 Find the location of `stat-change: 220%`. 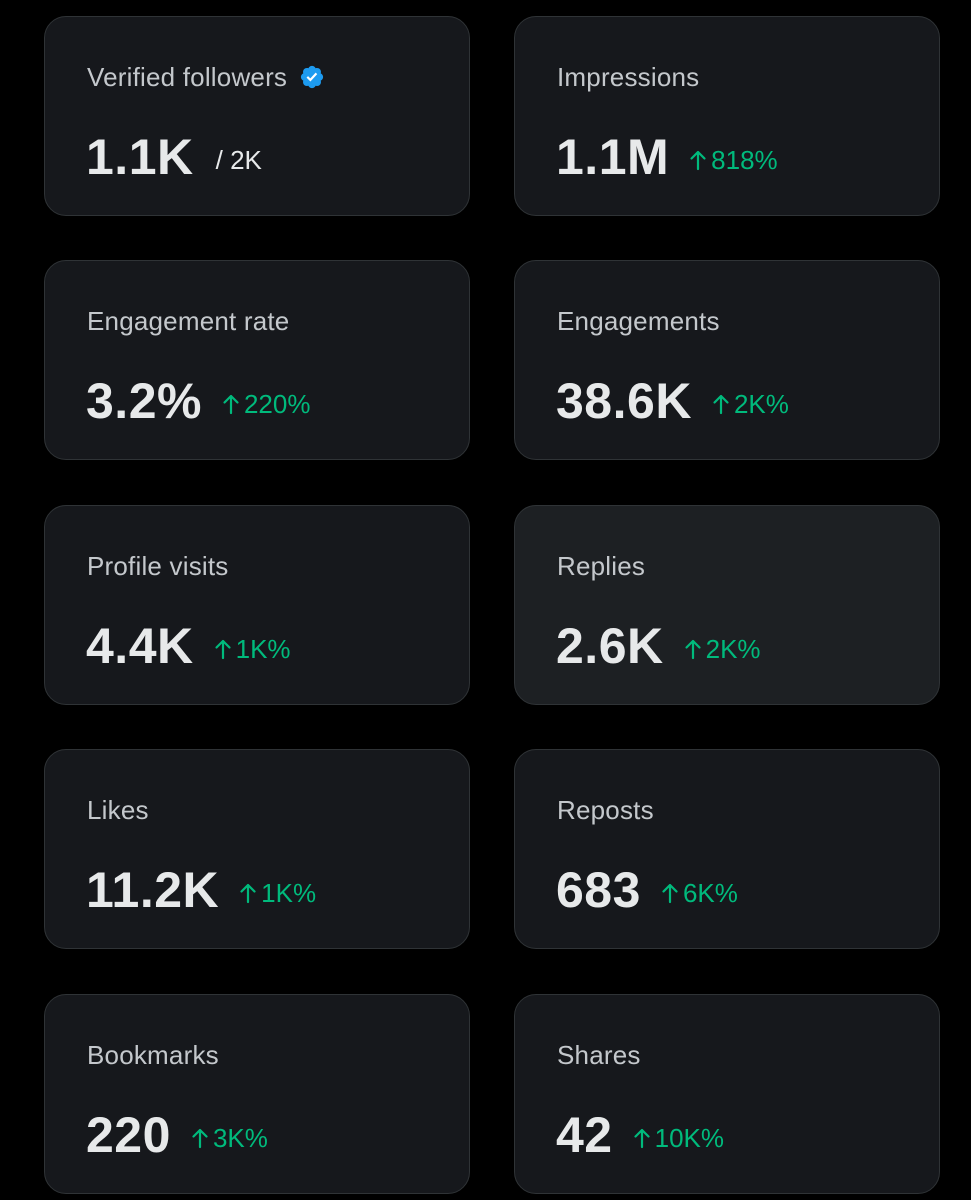

stat-change: 220% is located at coordinates (266, 401).